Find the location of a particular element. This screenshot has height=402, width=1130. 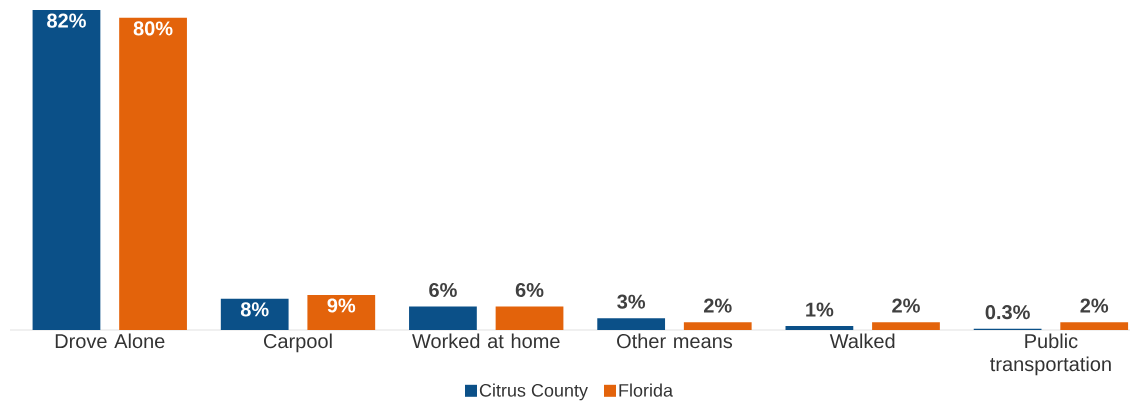

data-label: 1% is located at coordinates (820, 309).